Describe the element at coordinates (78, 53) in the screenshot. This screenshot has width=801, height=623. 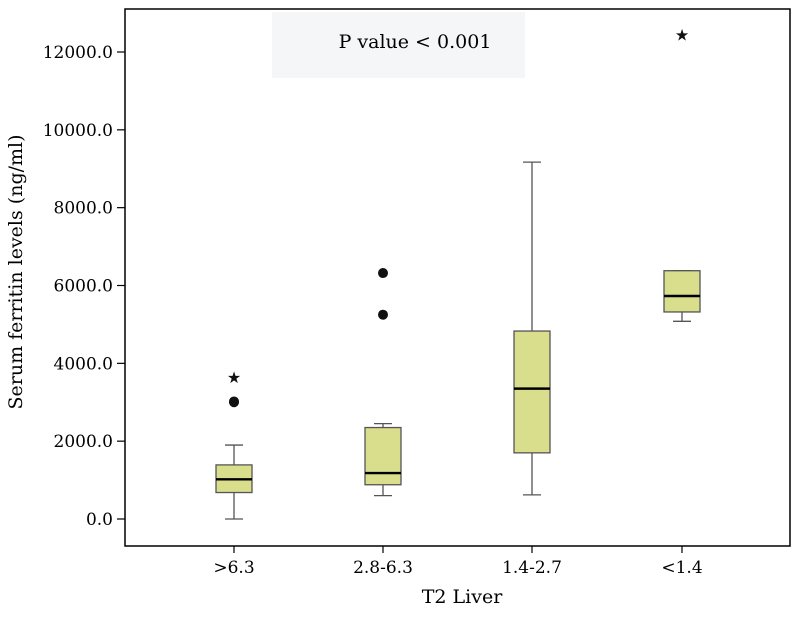
I see `y-tick-label: 12000.0` at that location.